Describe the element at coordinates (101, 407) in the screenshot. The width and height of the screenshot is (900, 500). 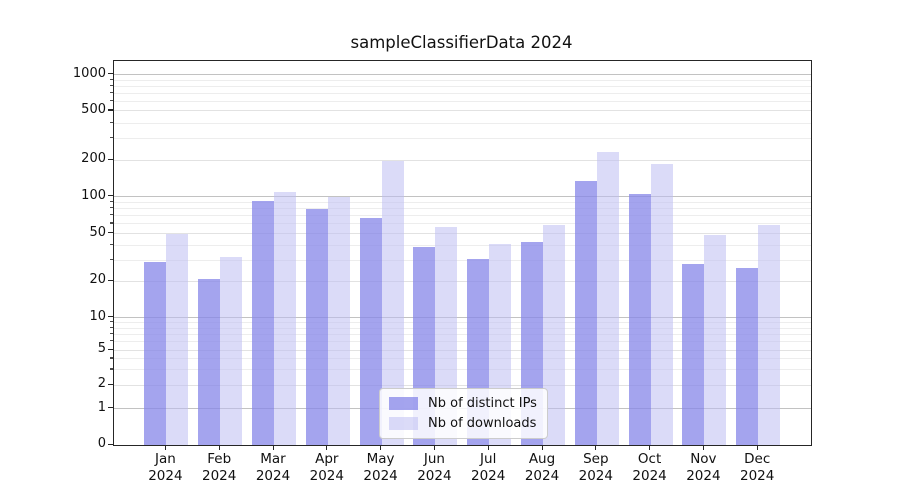
I see `y-tick-label-1: 1` at that location.